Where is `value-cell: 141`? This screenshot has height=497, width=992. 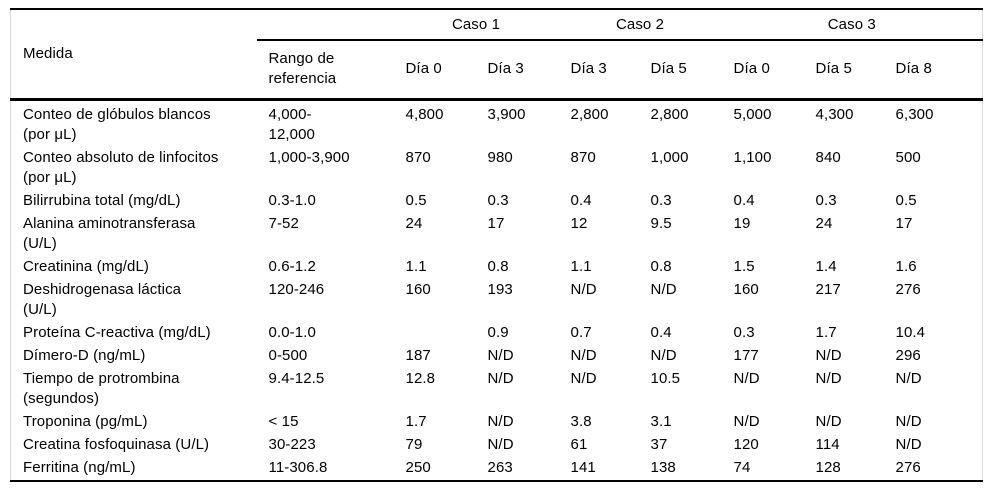 value-cell: 141 is located at coordinates (583, 467).